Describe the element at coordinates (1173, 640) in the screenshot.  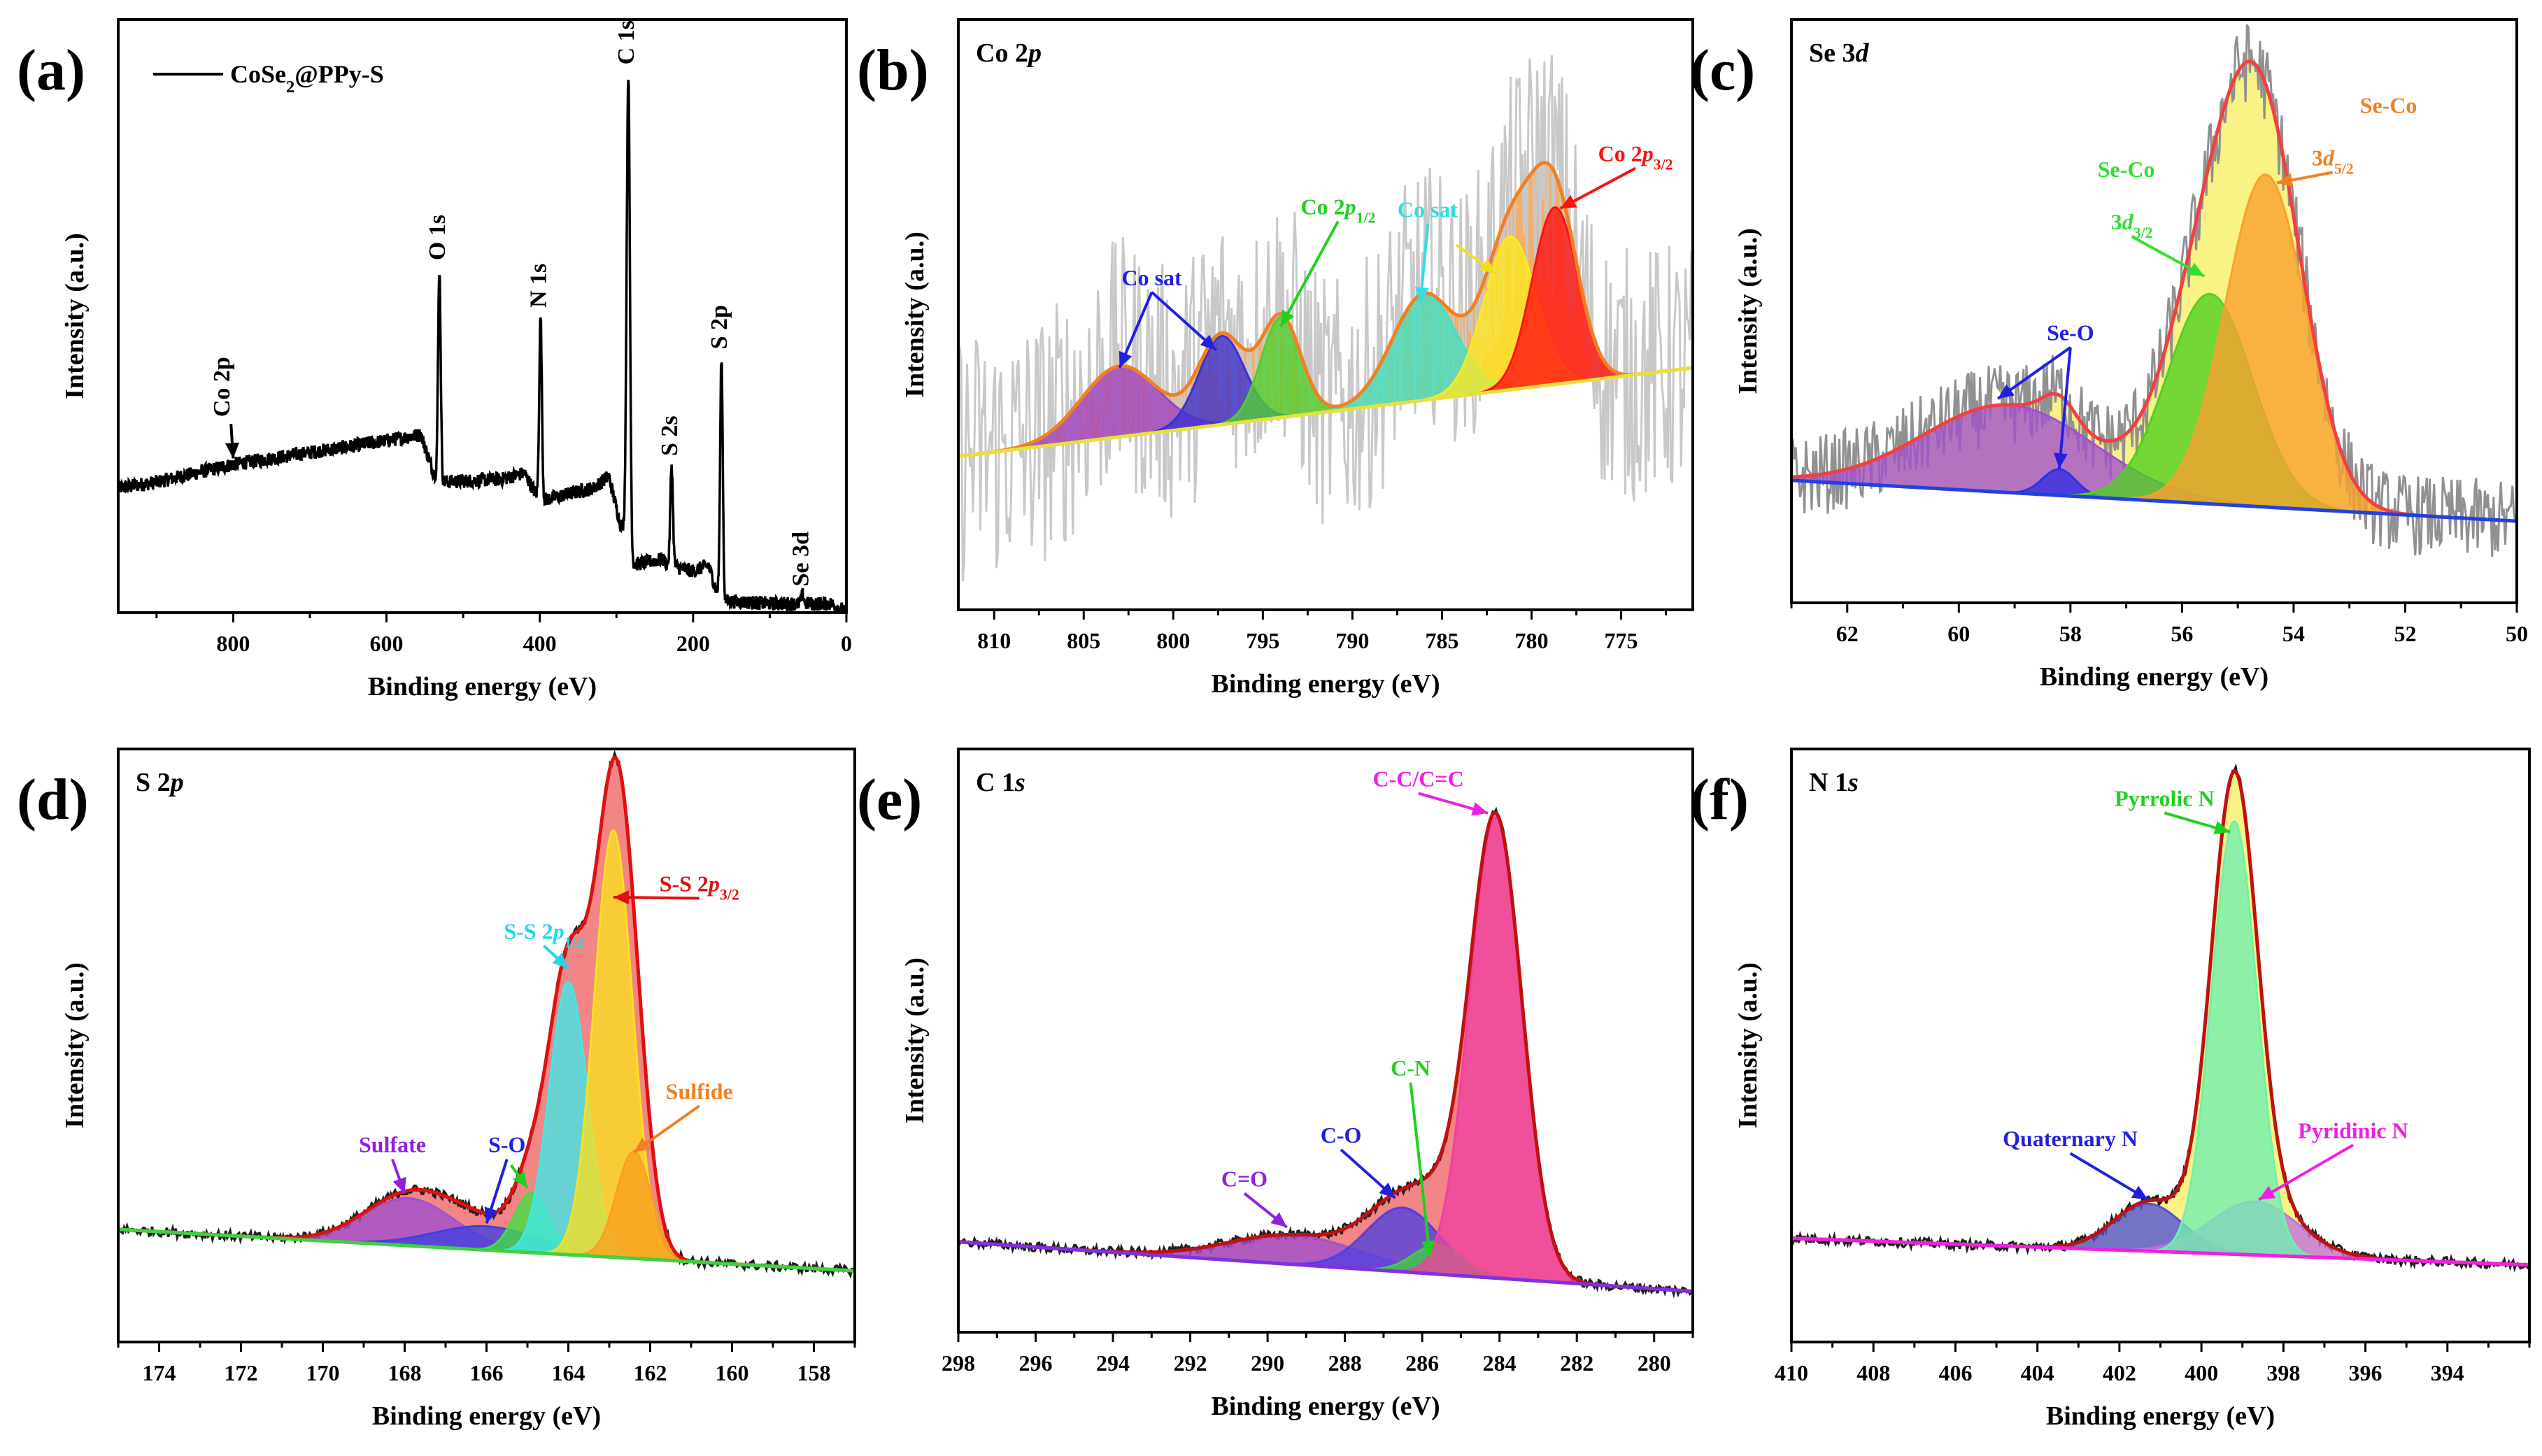
I see `x-tick-label: 800` at that location.